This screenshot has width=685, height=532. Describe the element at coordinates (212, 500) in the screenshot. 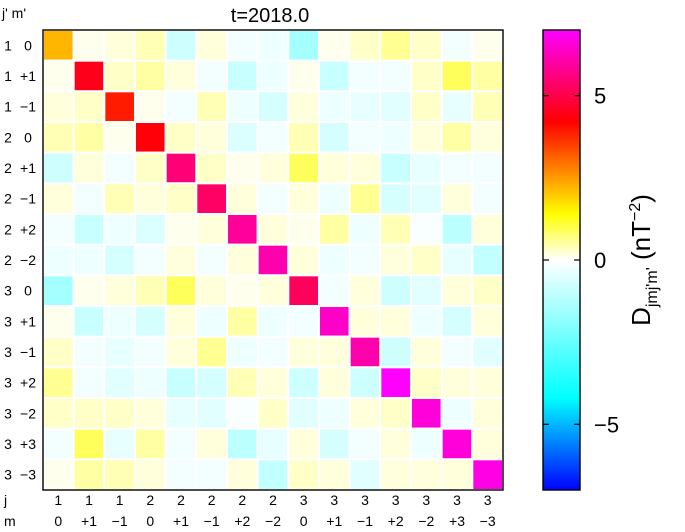

I see `col-label-j: 2` at that location.